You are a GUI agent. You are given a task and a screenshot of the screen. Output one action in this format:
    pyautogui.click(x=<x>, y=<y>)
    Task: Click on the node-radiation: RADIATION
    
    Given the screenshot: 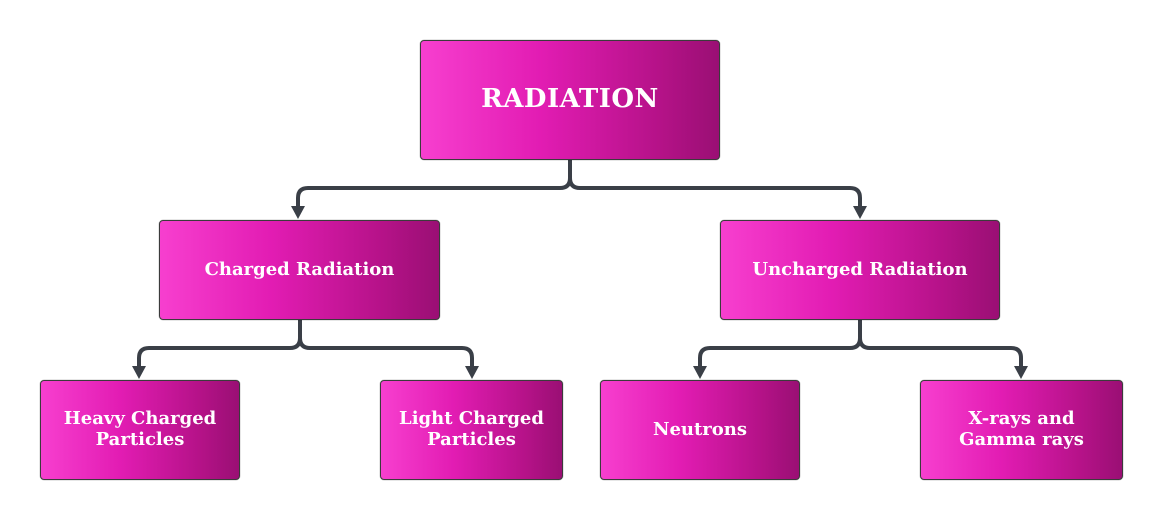 What is the action you would take?
    pyautogui.click(x=570, y=100)
    